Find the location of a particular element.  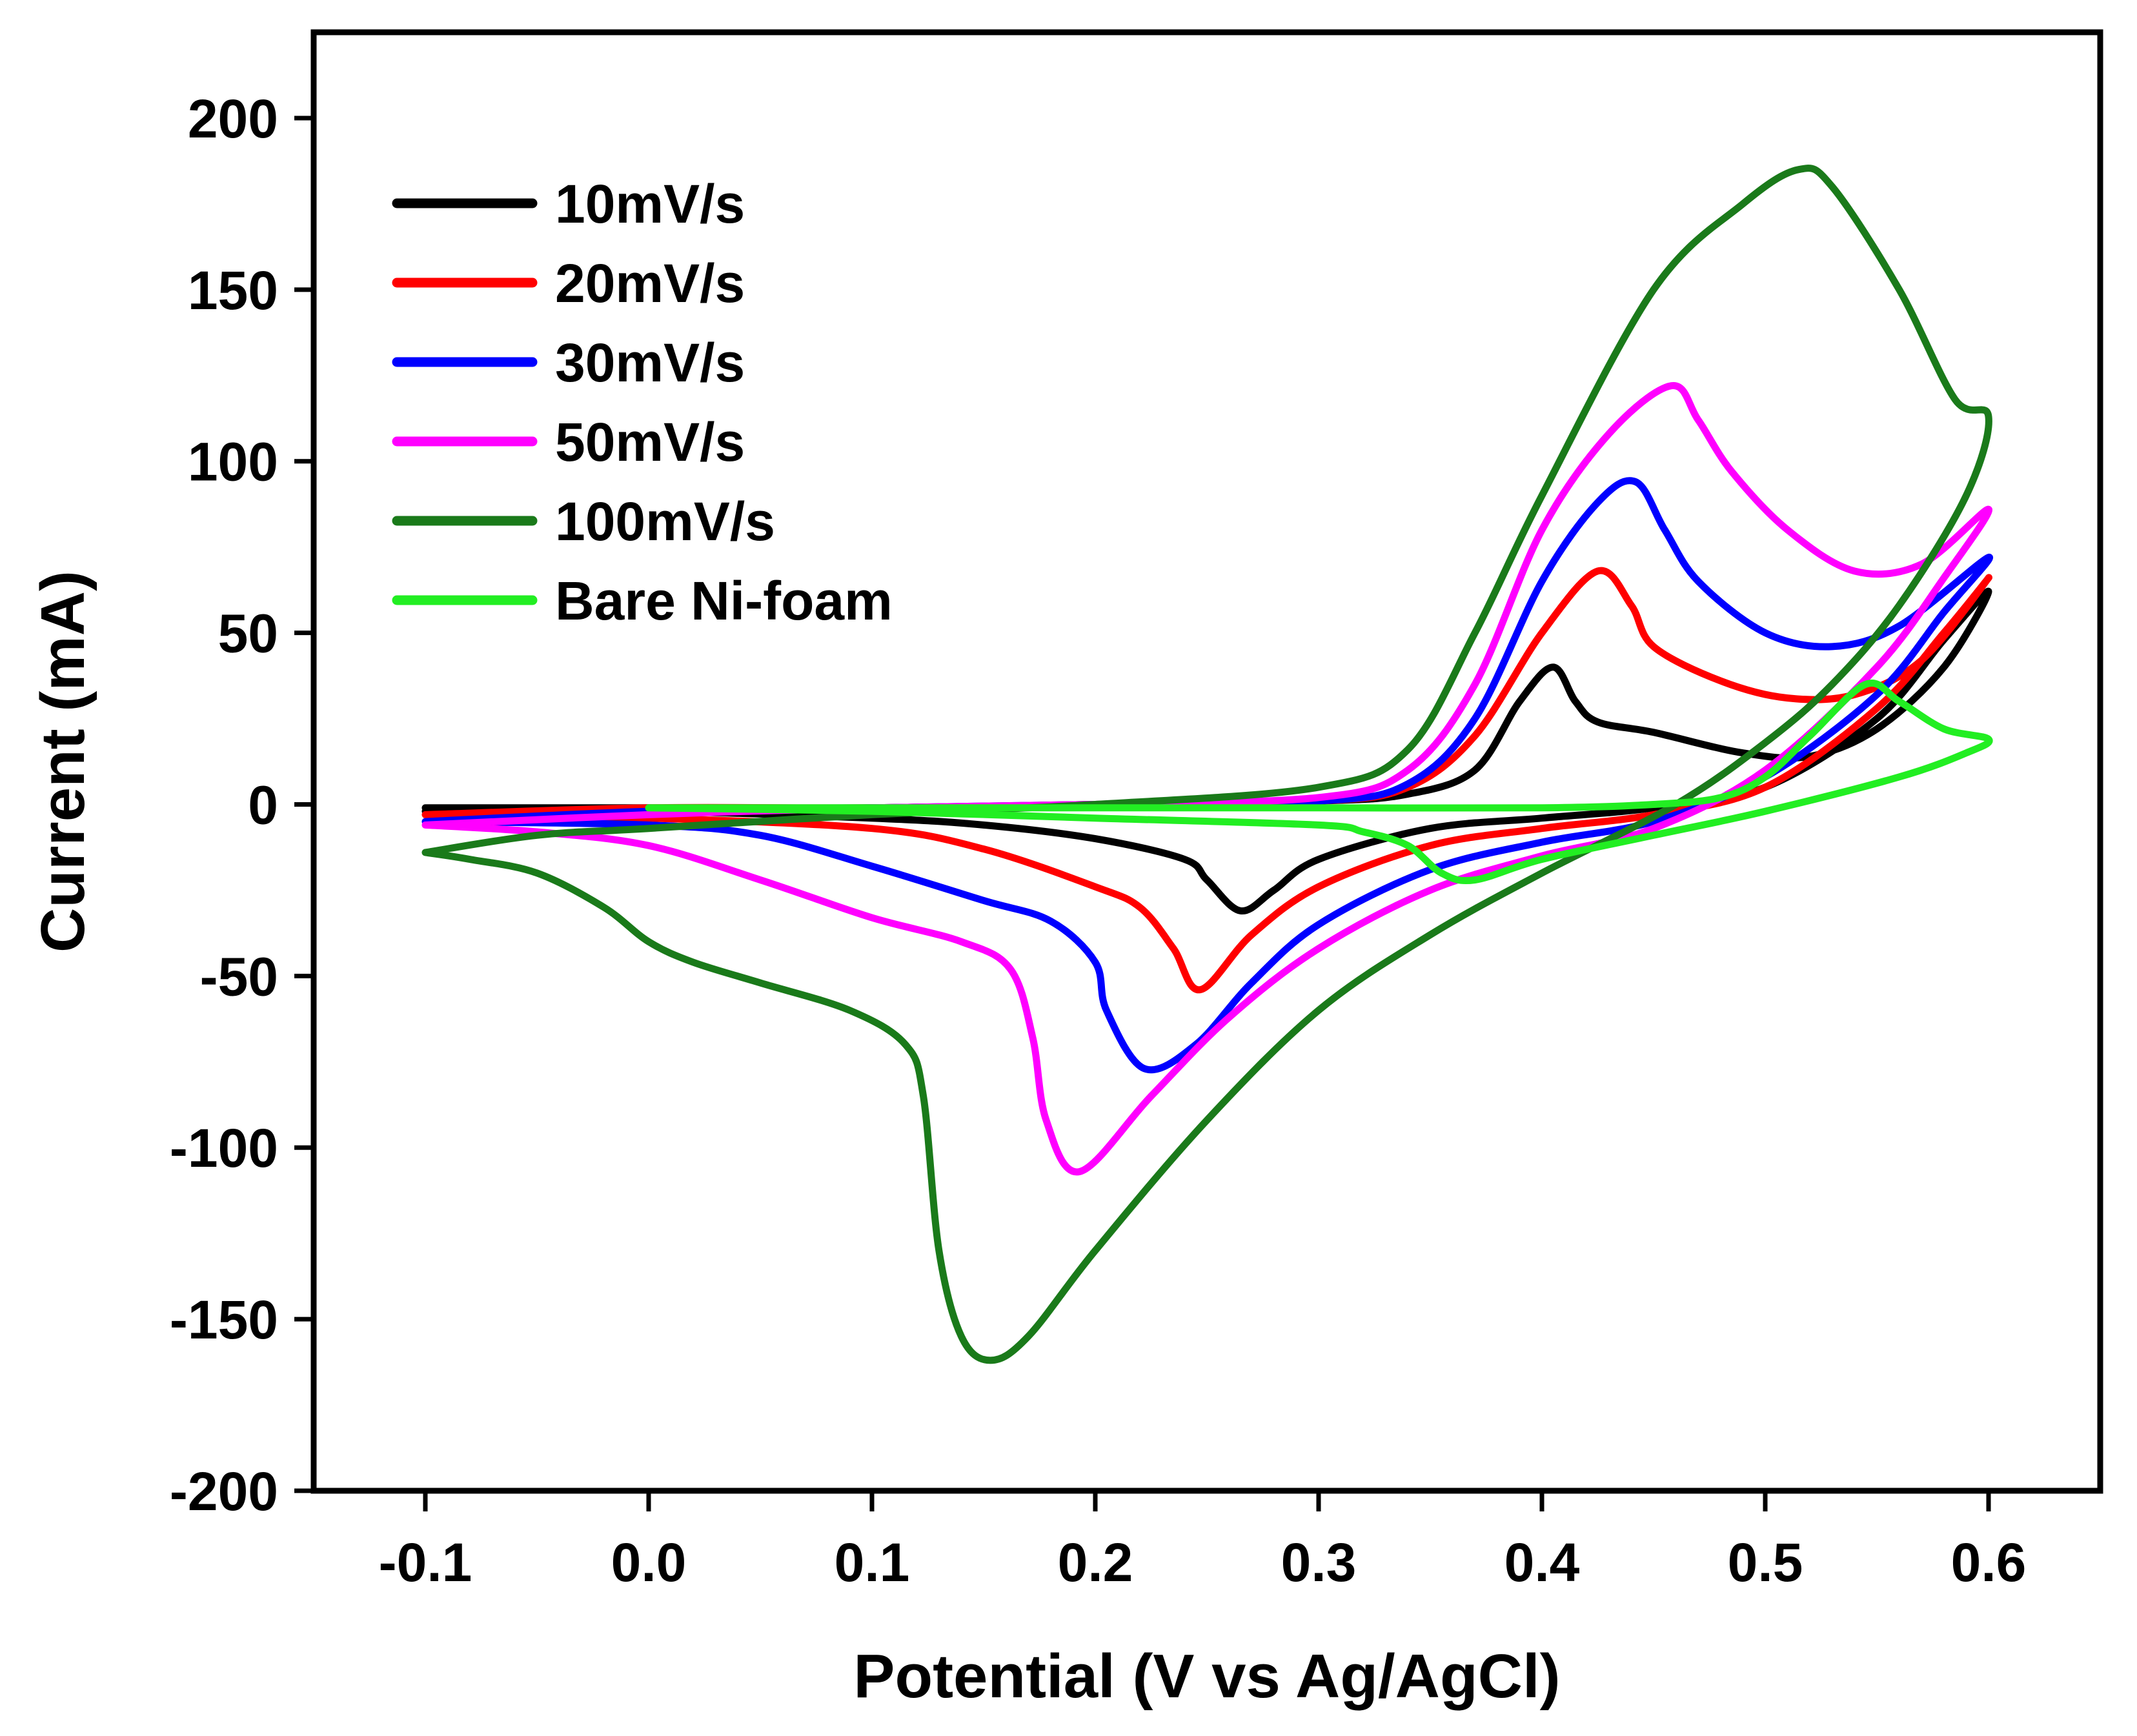

y-tick-label: 0 is located at coordinates (263, 804).